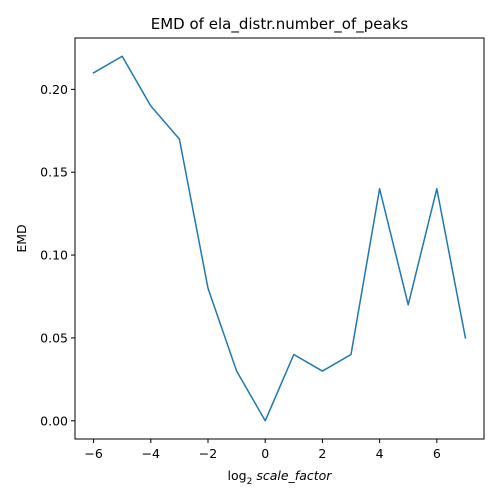 This screenshot has width=500, height=500. Describe the element at coordinates (380, 453) in the screenshot. I see `x-tick-label: 4` at that location.